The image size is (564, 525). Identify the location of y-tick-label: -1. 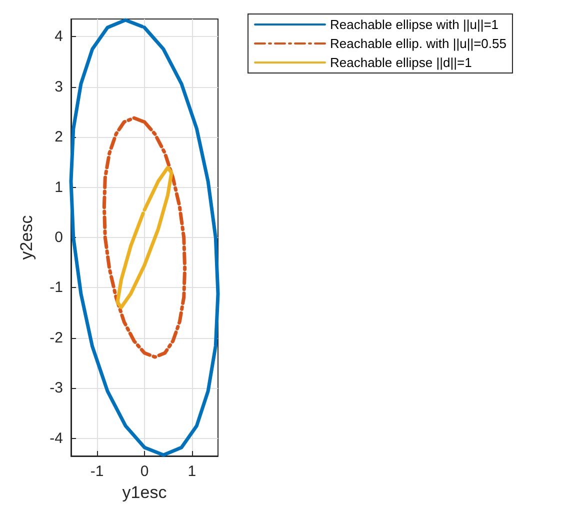
(56, 287).